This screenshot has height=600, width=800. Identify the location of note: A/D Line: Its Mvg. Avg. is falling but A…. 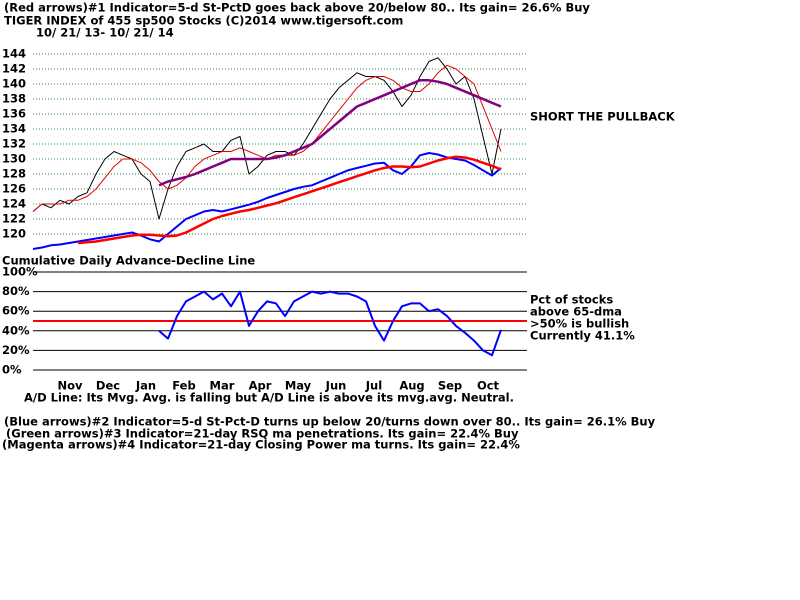
(269, 398).